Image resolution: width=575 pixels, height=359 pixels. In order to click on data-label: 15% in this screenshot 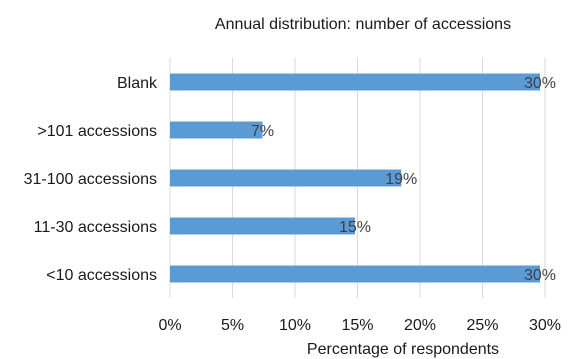, I will do `click(355, 227)`.